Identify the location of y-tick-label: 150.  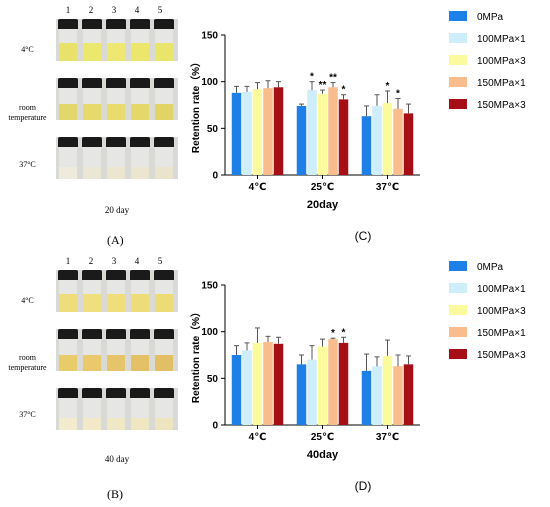
(209, 36).